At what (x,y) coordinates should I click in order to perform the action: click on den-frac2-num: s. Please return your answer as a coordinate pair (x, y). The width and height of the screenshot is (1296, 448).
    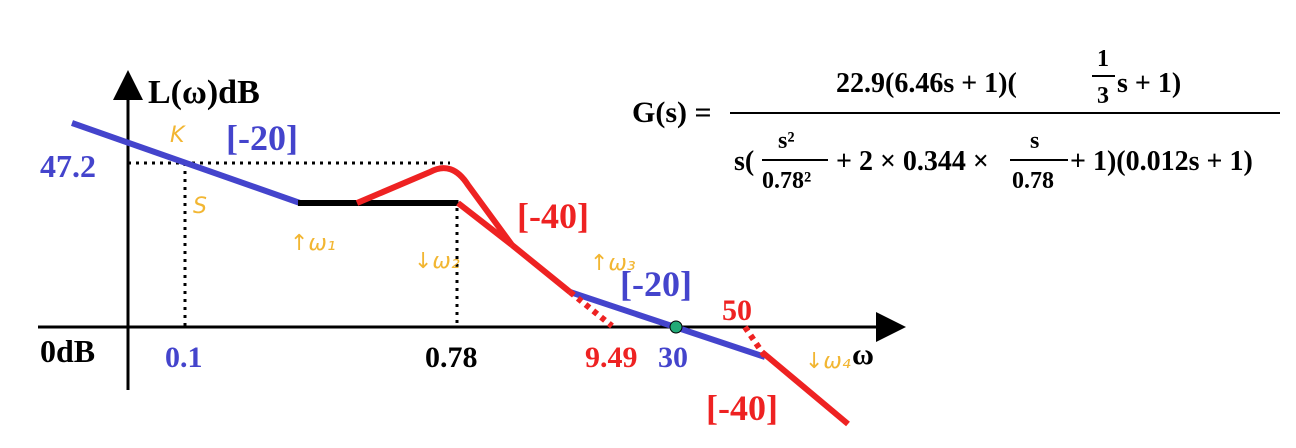
    Looking at the image, I should click on (1034, 141).